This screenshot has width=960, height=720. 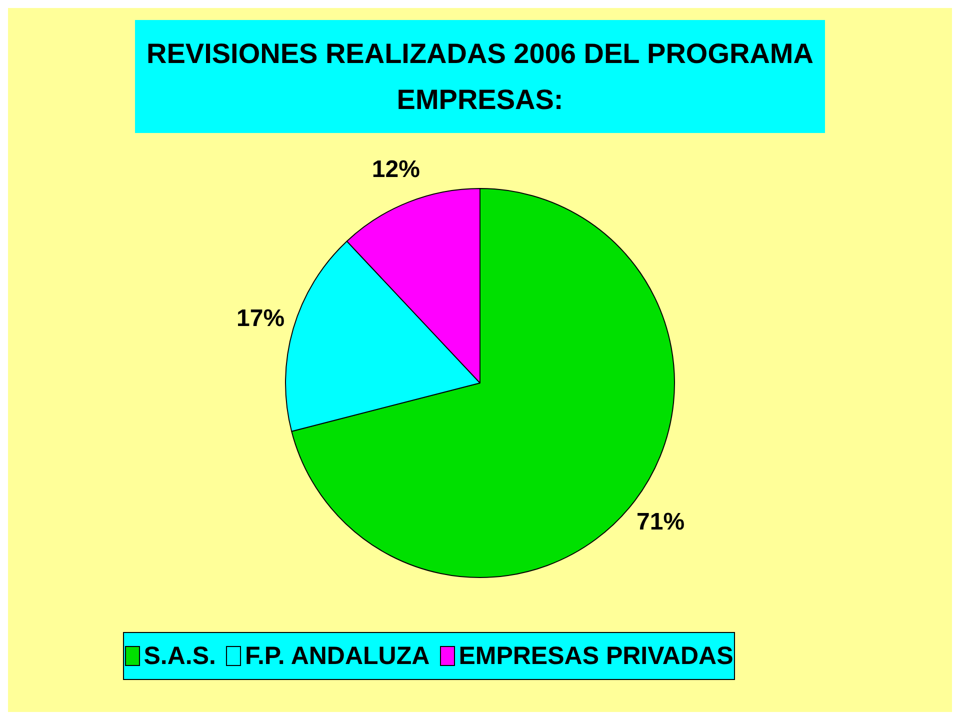 What do you see at coordinates (660, 522) in the screenshot?
I see `data-label: 71%` at bounding box center [660, 522].